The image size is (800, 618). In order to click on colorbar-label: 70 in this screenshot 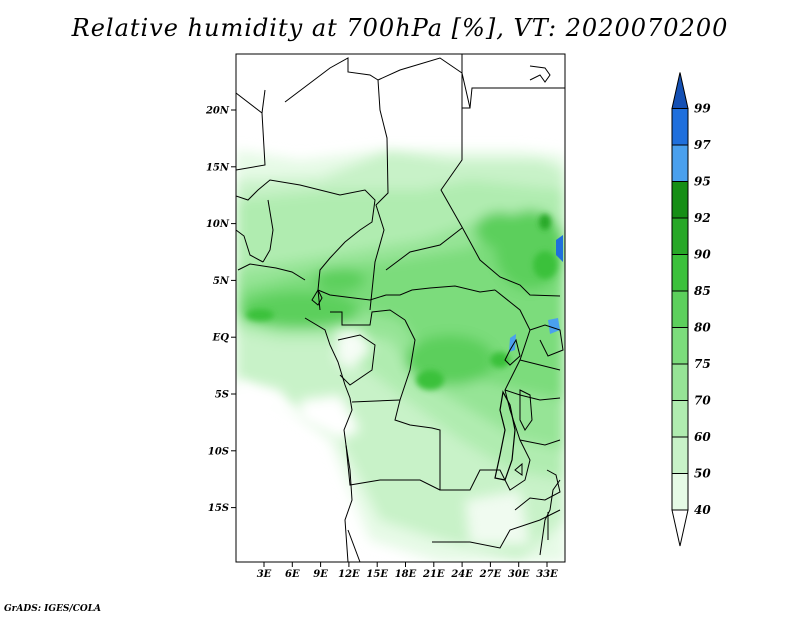, I will do `click(702, 401)`.